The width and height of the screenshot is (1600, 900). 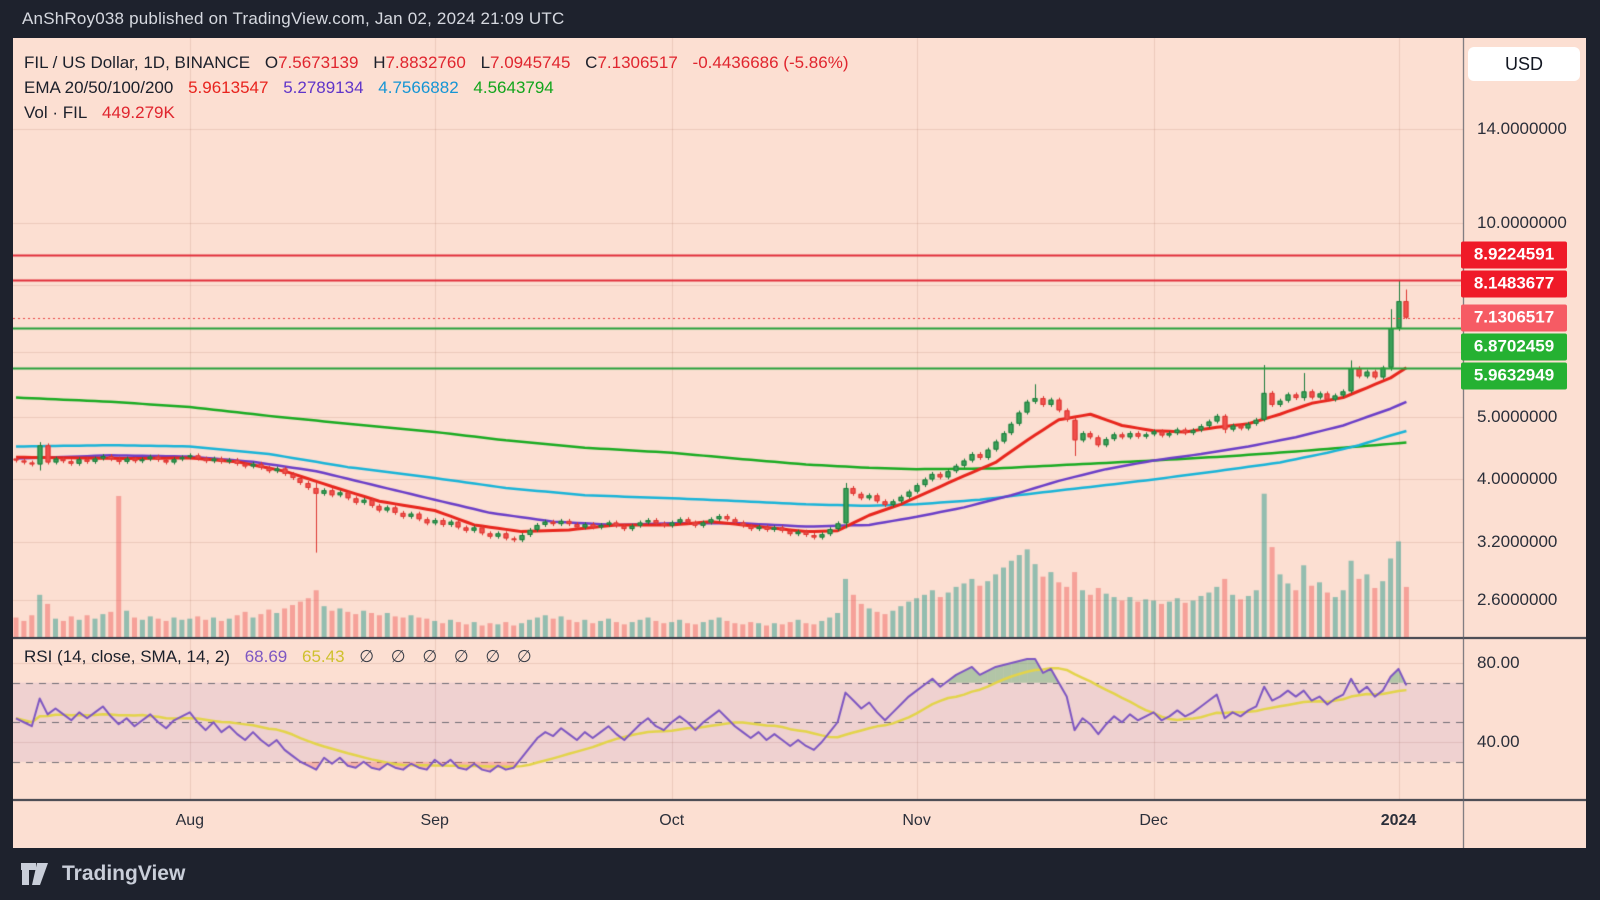 What do you see at coordinates (1517, 416) in the screenshot?
I see `price-tick: 5.0000000` at bounding box center [1517, 416].